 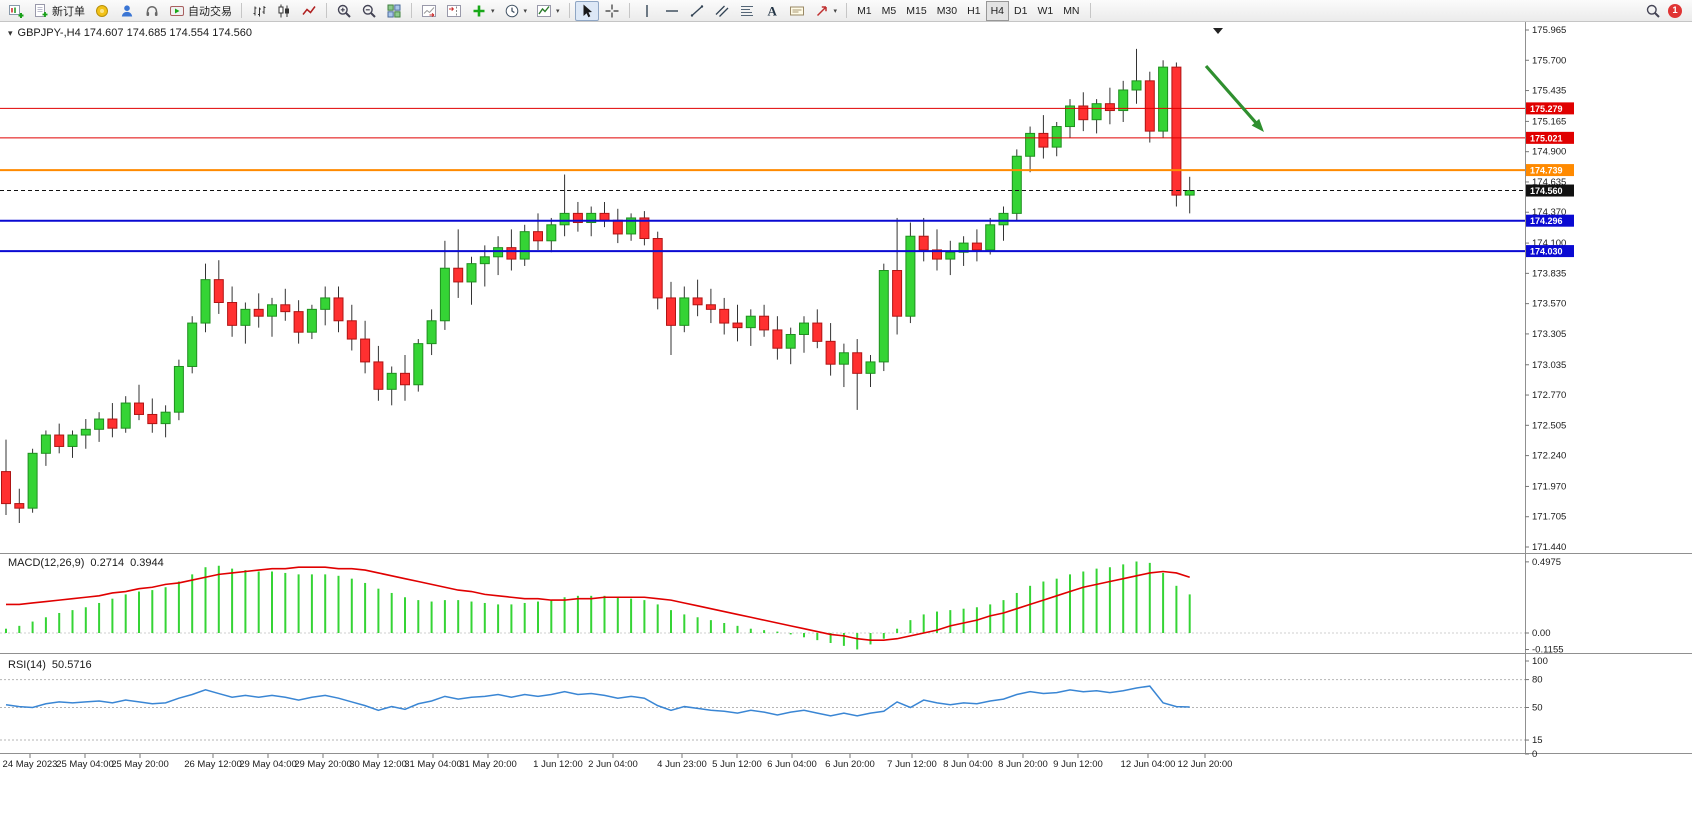 What do you see at coordinates (1549, 243) in the screenshot?
I see `svg-text: 174.100` at bounding box center [1549, 243].